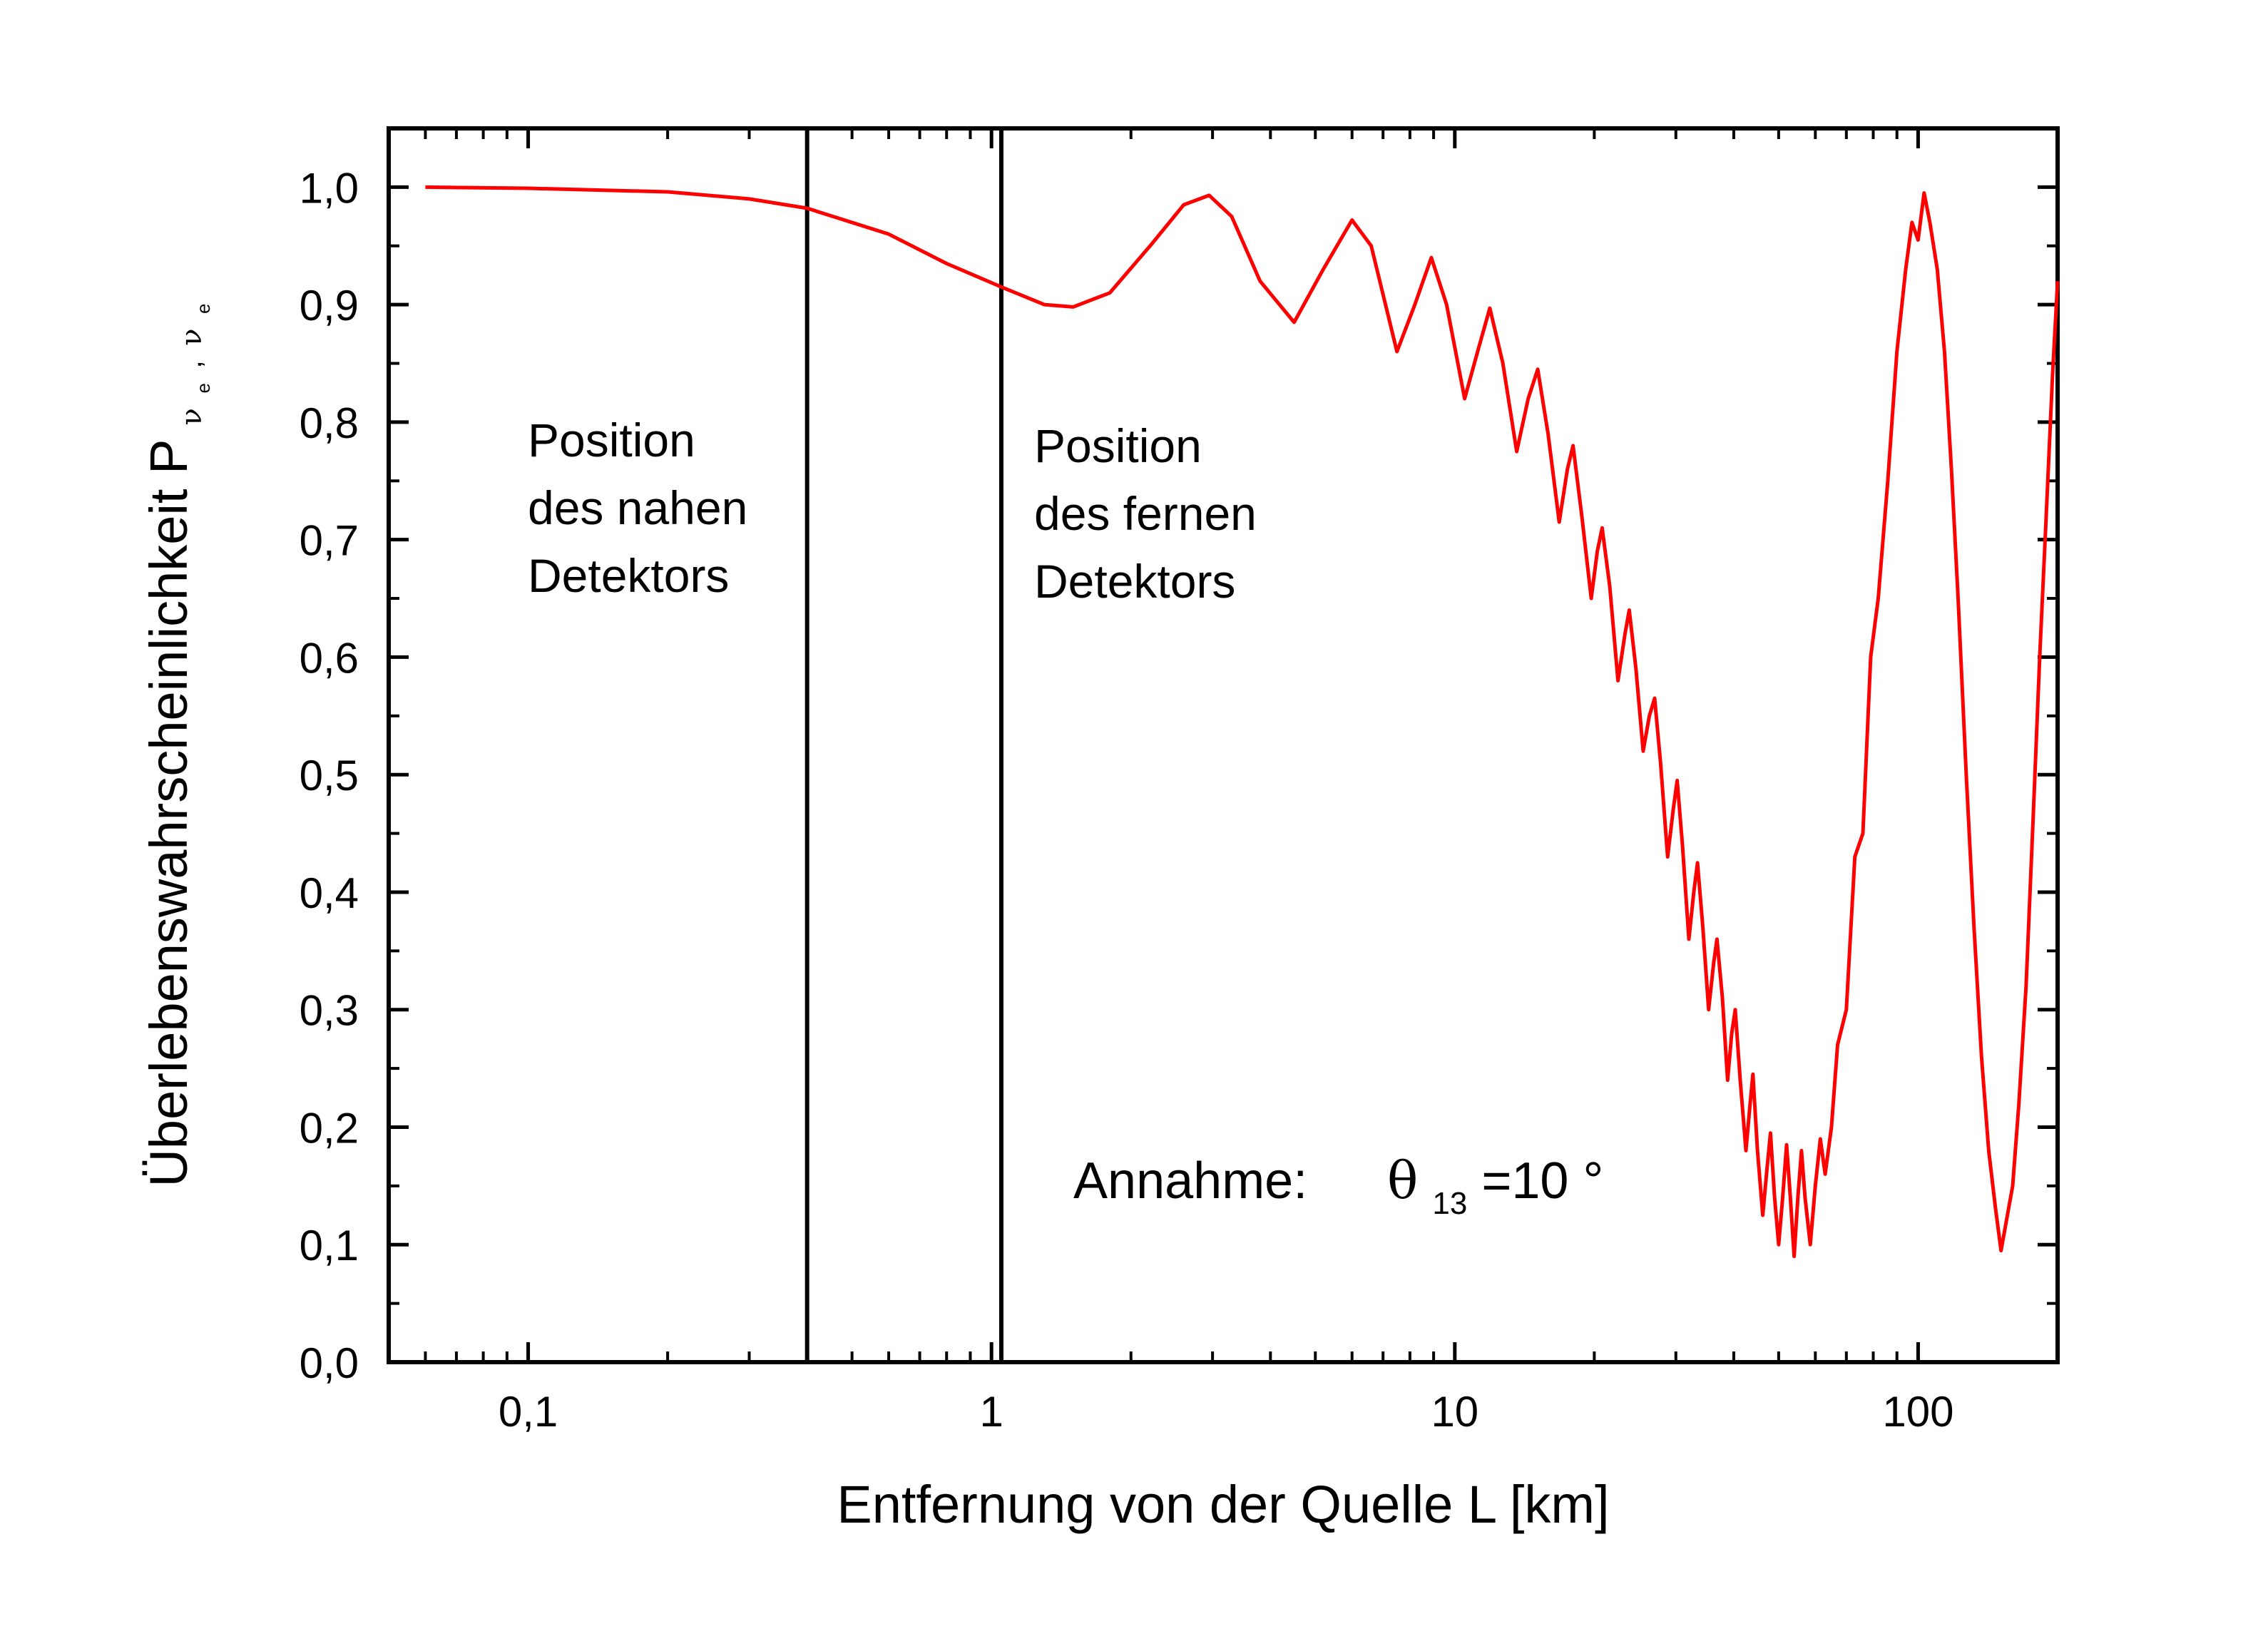 The height and width of the screenshot is (1646, 2268). What do you see at coordinates (329, 1011) in the screenshot?
I see `y-tick-label: 0,3` at bounding box center [329, 1011].